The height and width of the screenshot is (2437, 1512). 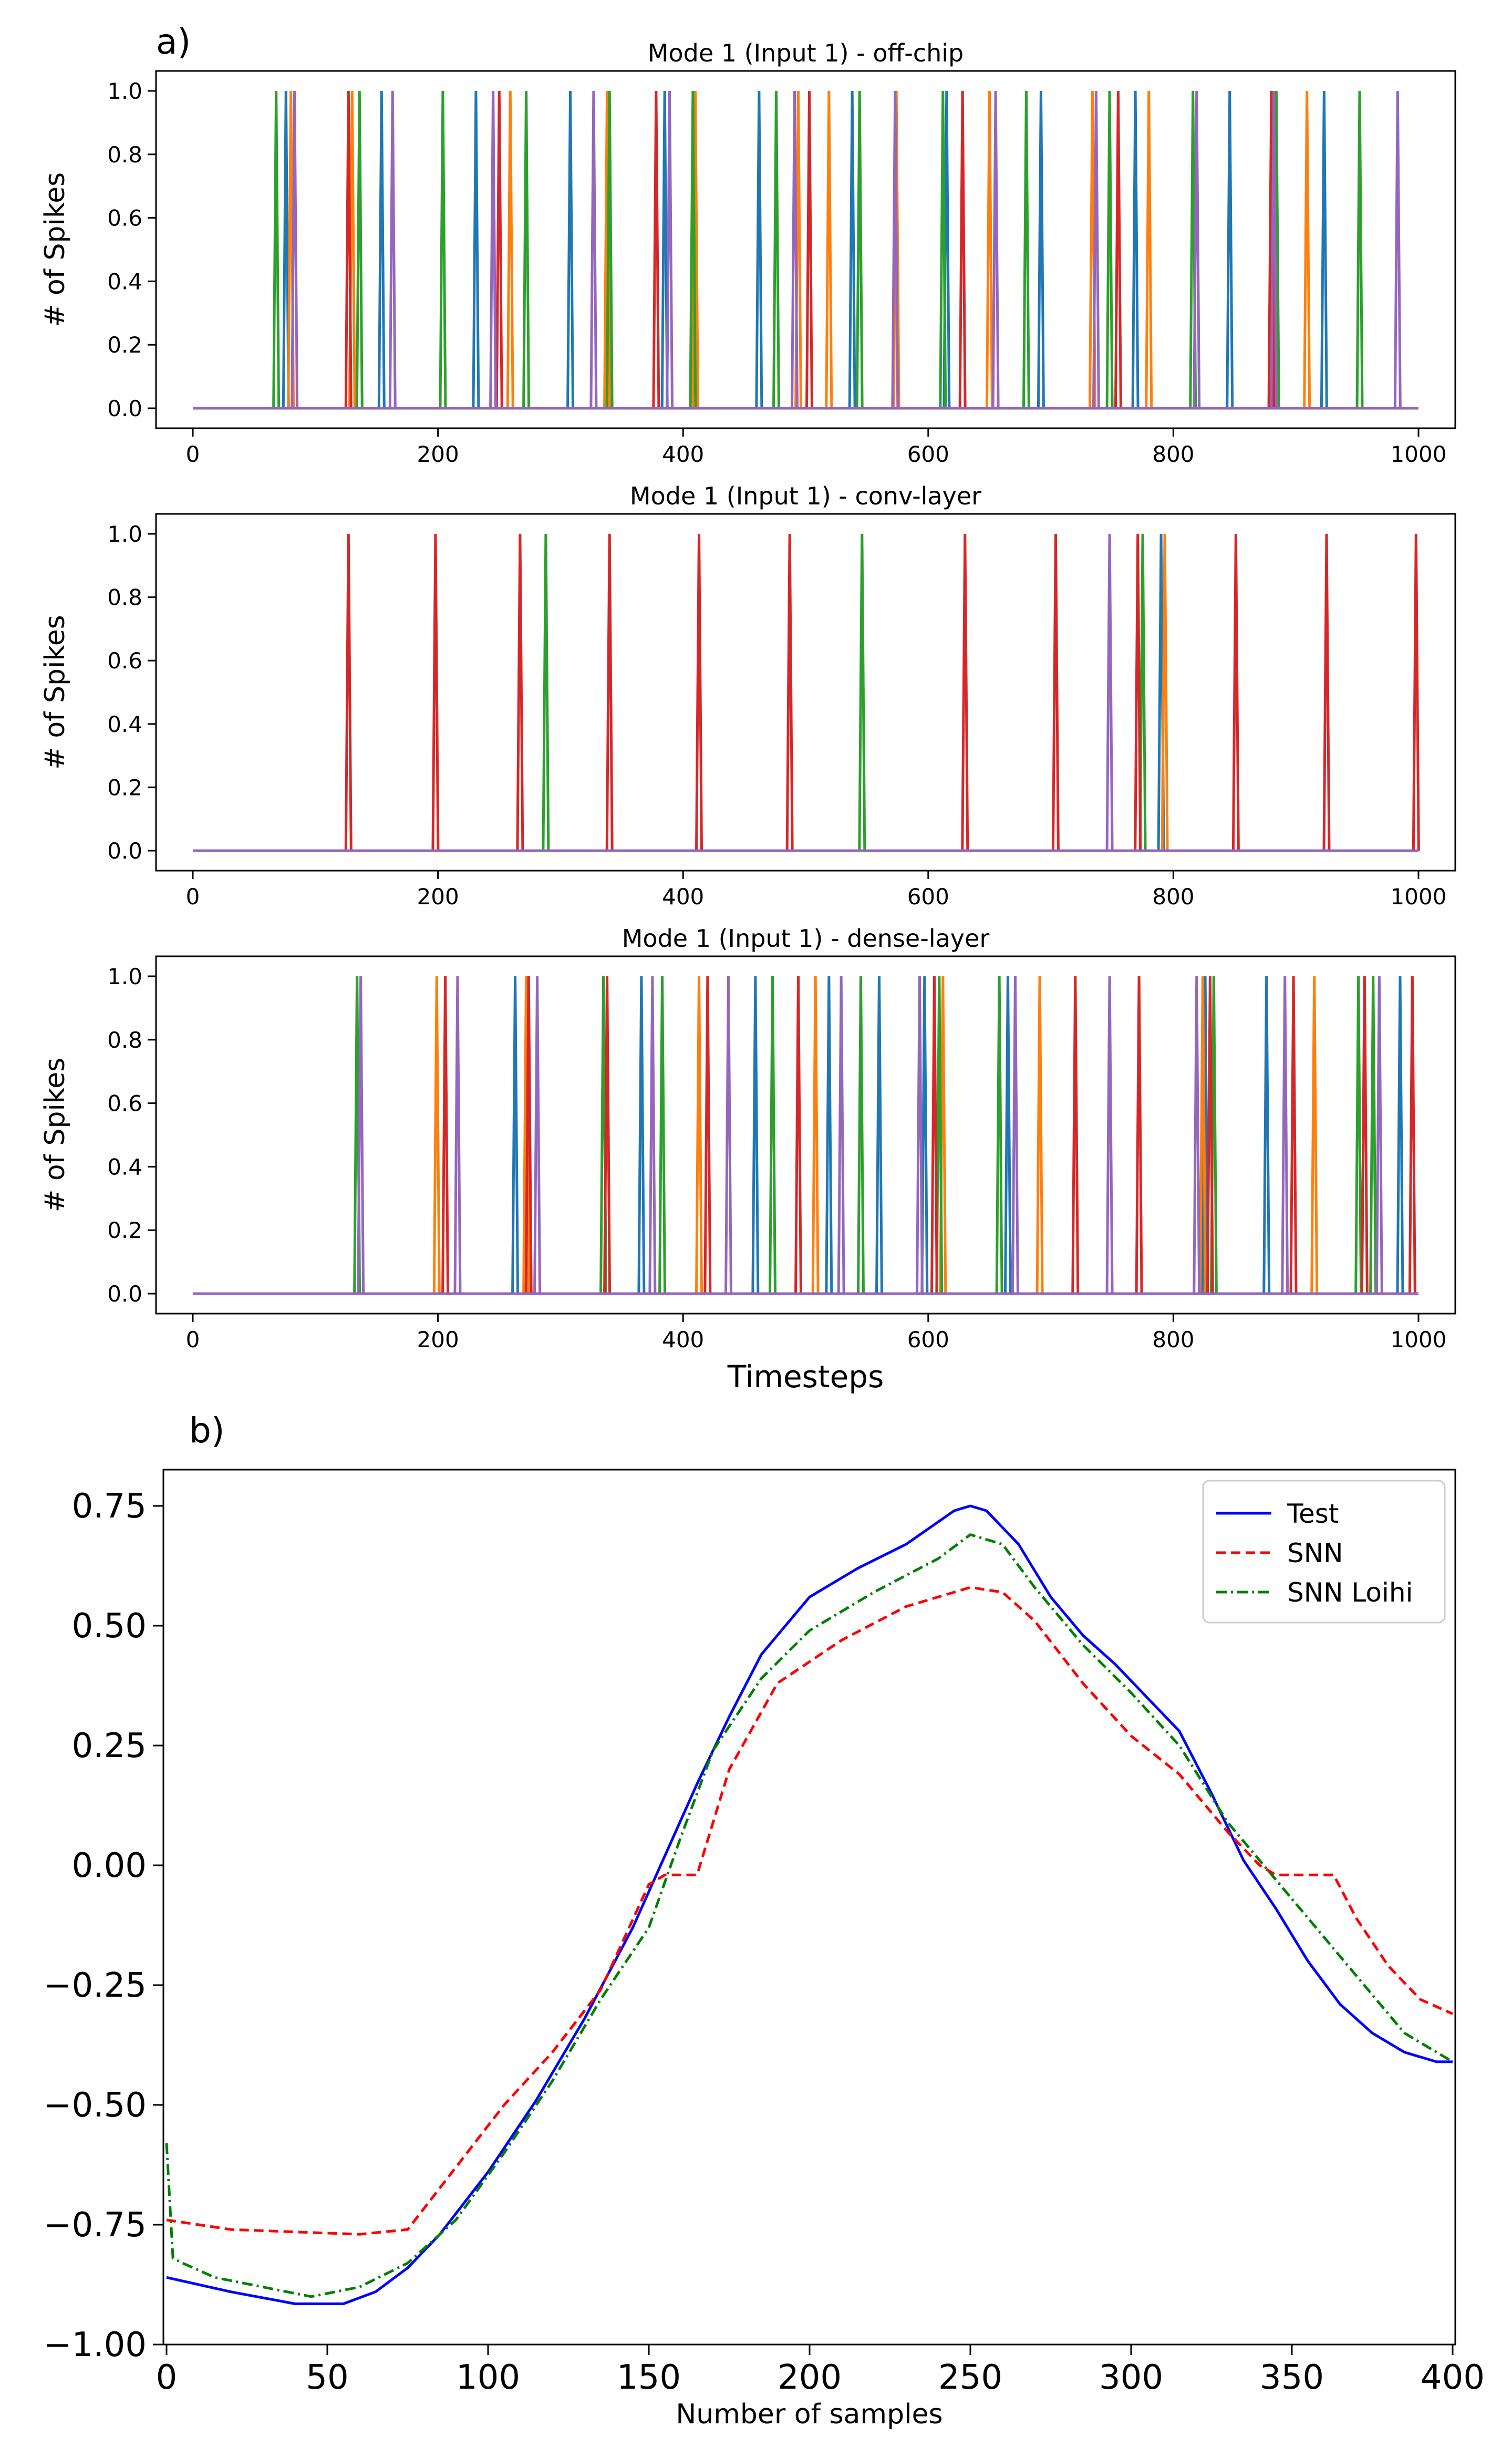 What do you see at coordinates (95, 2106) in the screenshot?
I see `chart-b-ytick-label: −0.50` at bounding box center [95, 2106].